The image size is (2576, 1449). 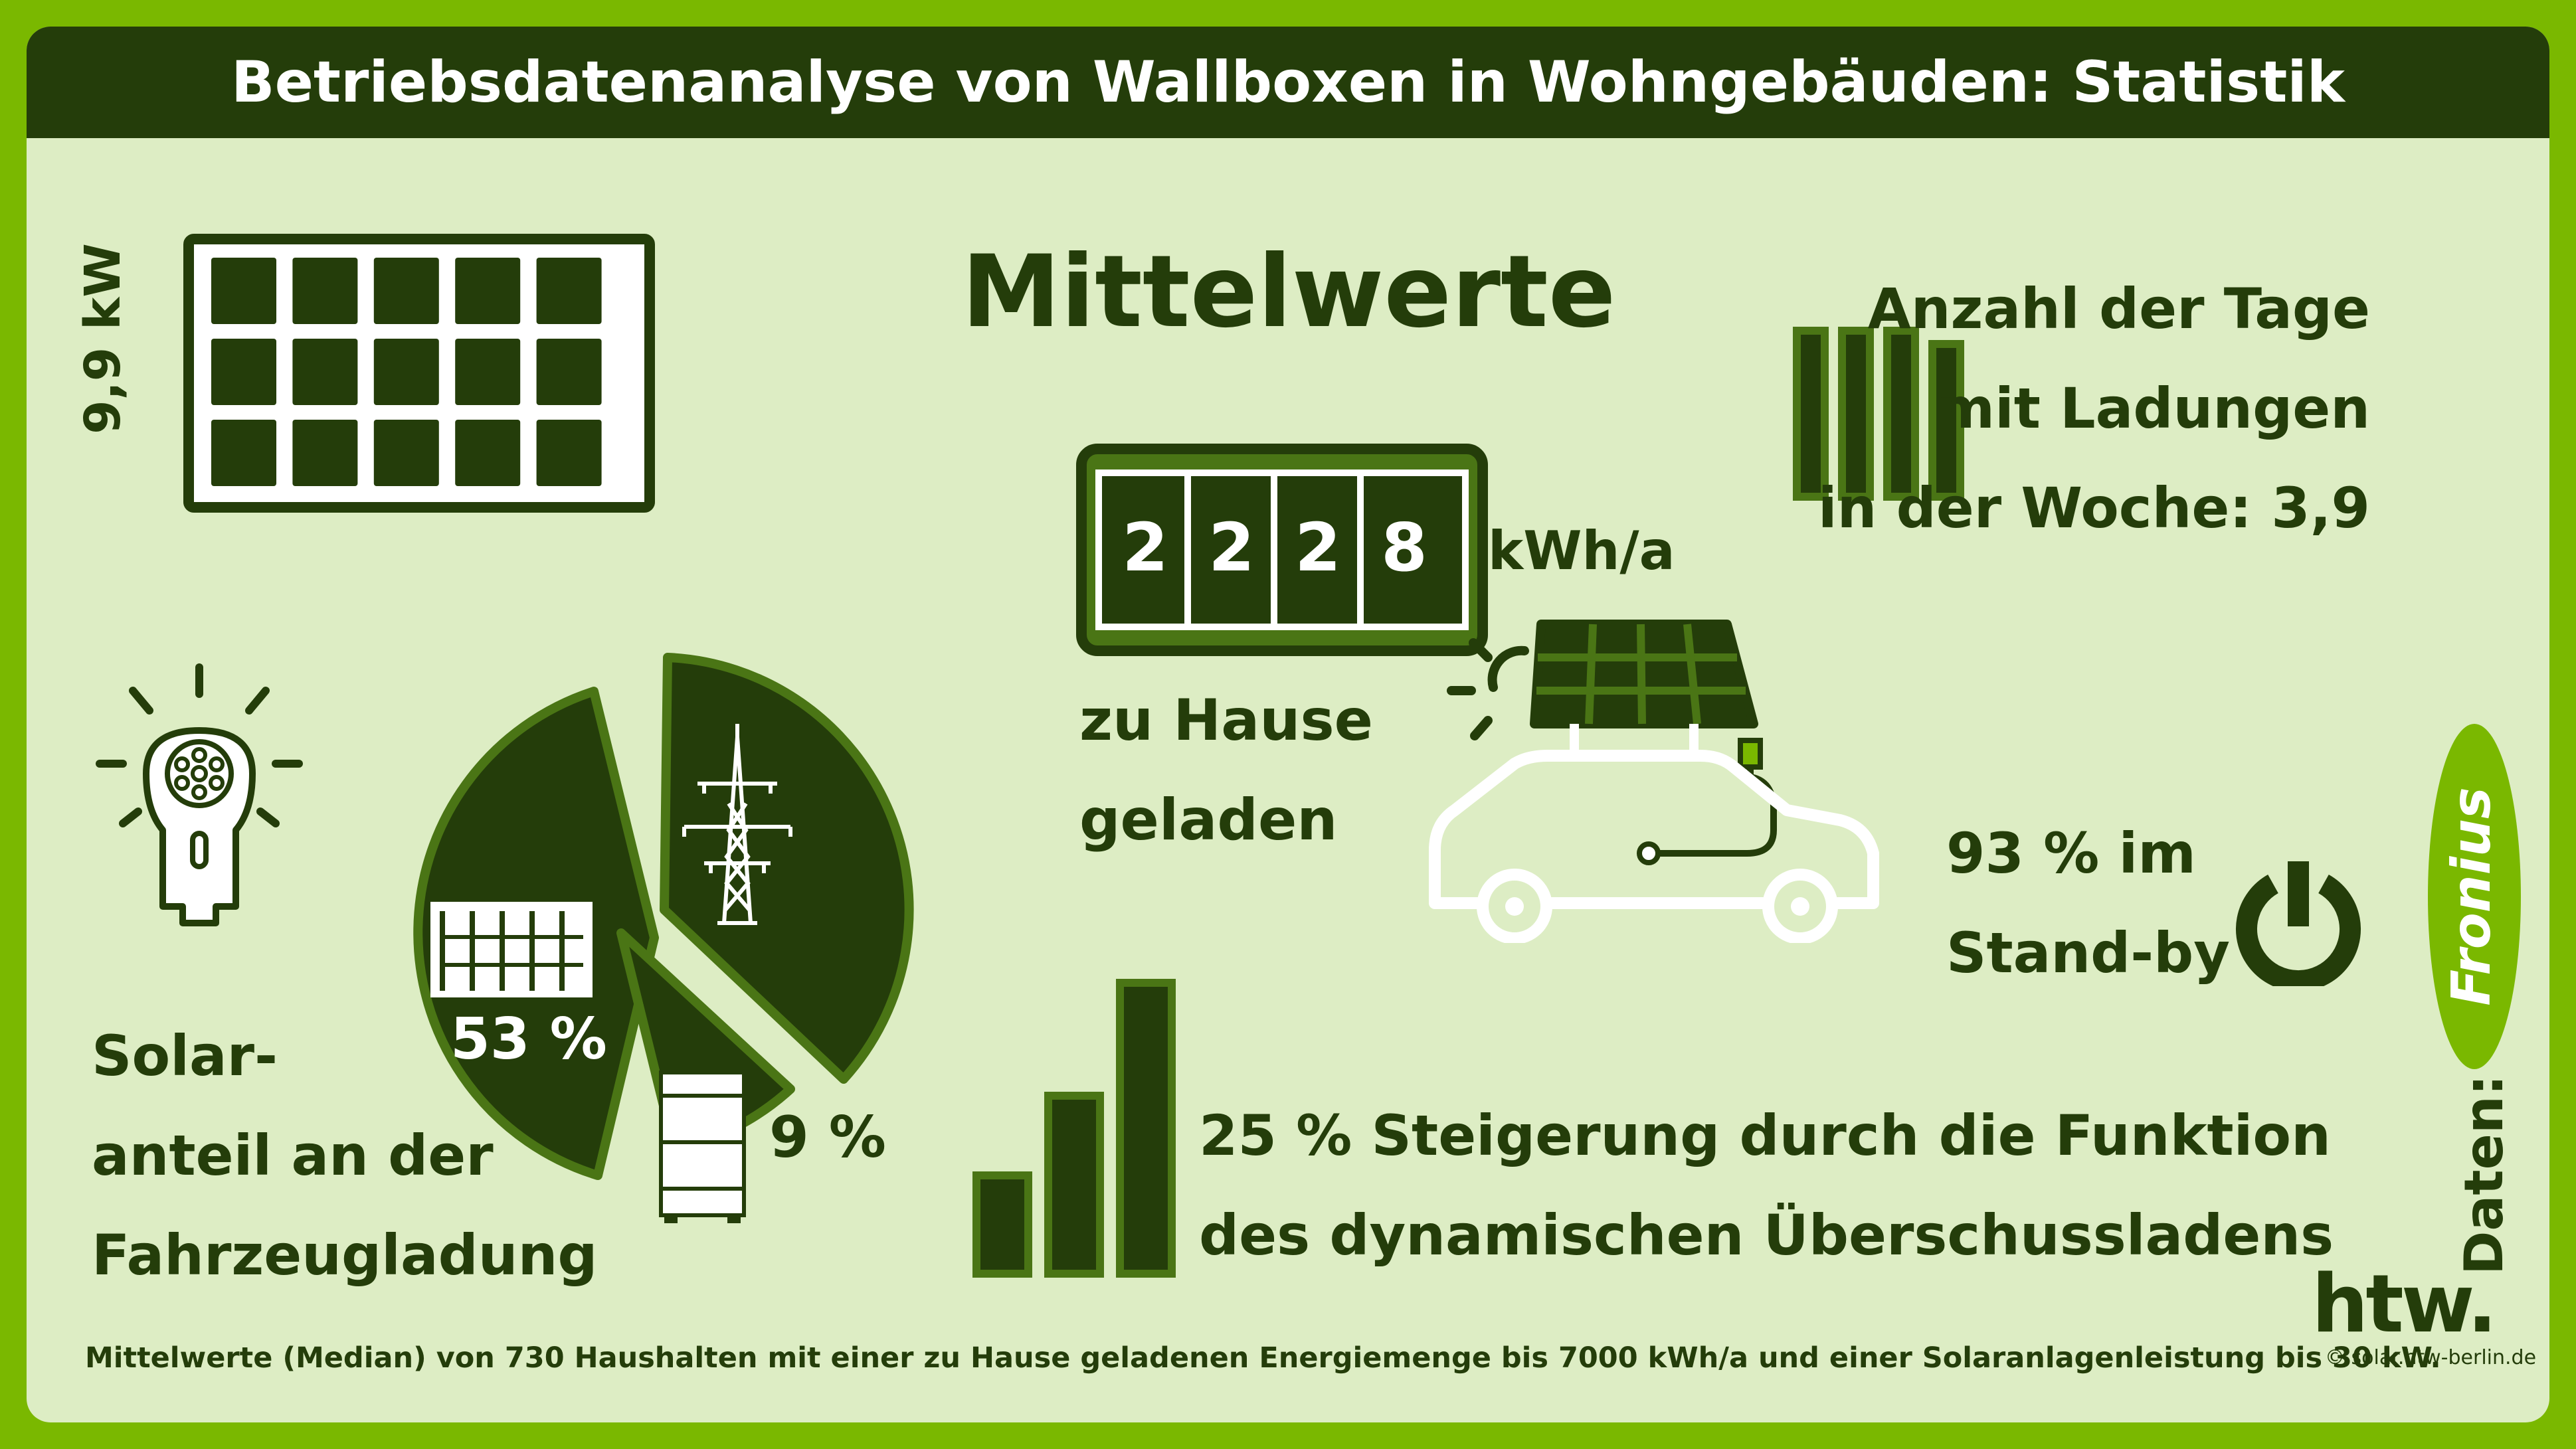 I want to click on battery-storage-icon, so click(x=702, y=1146).